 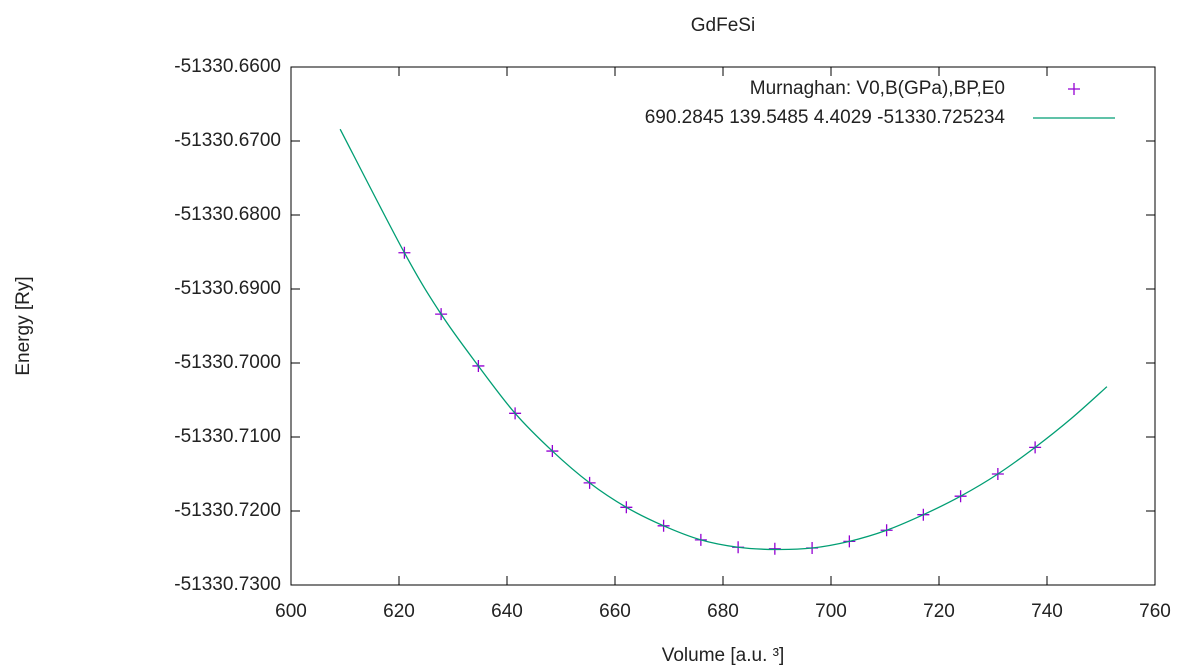 I want to click on legend-label: Murnaghan: V0,B(GPa),BP,E0, so click(x=877, y=88).